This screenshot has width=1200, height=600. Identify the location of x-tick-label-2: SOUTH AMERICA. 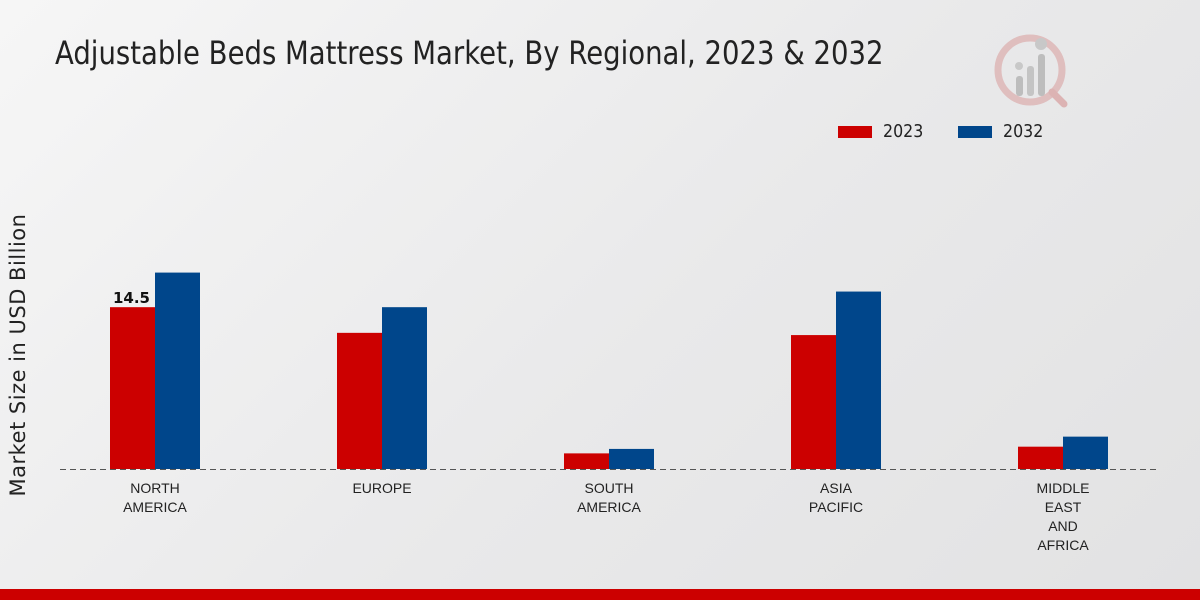
(609, 497).